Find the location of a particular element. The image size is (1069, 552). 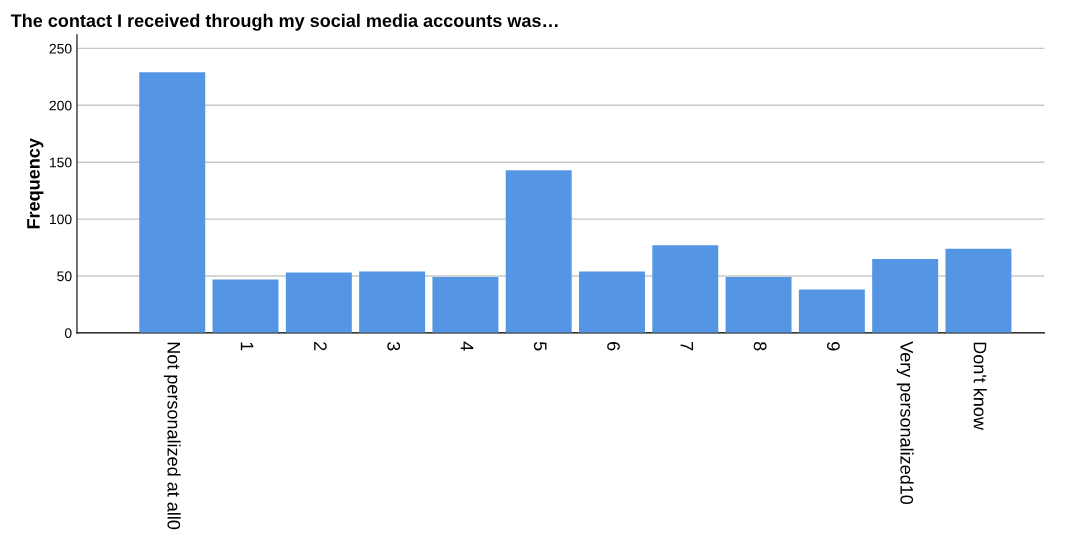

x-tick-label: 4 is located at coordinates (467, 346).